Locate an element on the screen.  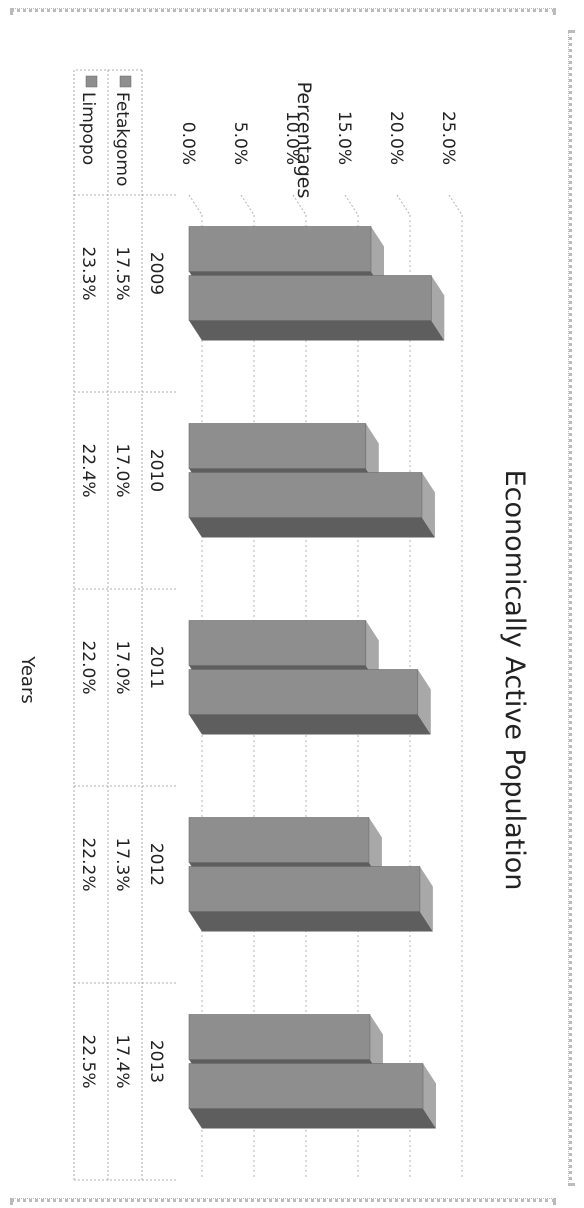
data-label: 17.3% is located at coordinates (122, 864).